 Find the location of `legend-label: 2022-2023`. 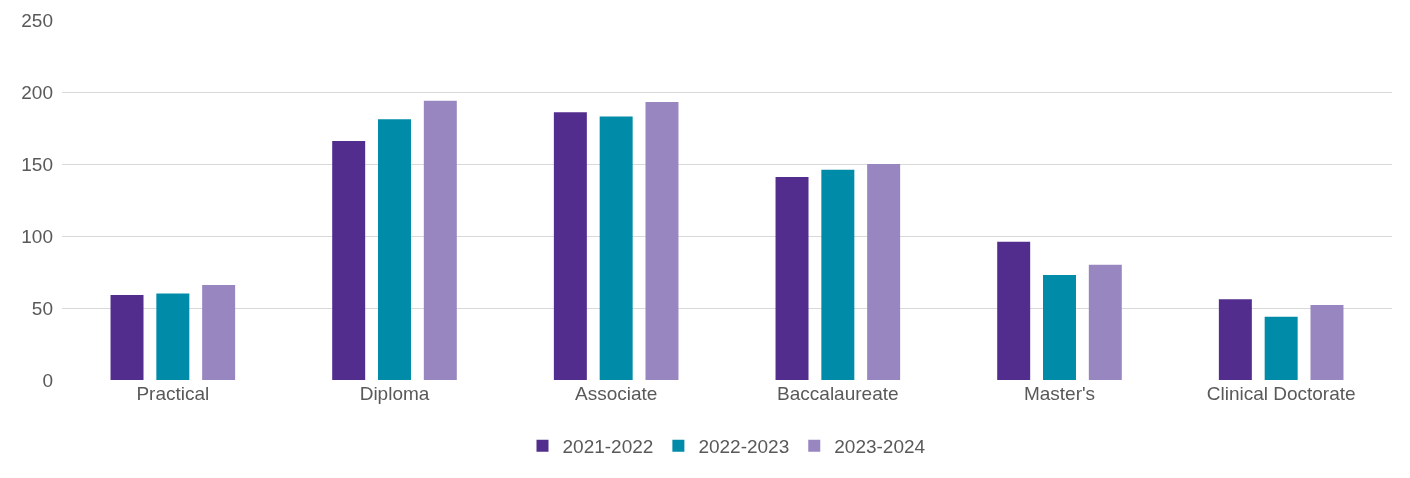

legend-label: 2022-2023 is located at coordinates (744, 447).